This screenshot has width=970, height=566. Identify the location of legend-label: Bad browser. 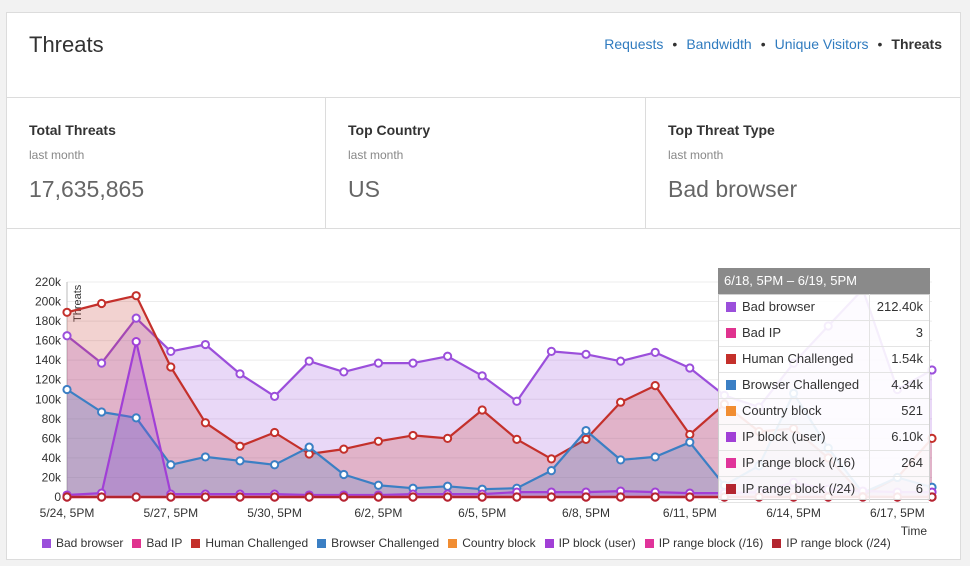
(90, 543).